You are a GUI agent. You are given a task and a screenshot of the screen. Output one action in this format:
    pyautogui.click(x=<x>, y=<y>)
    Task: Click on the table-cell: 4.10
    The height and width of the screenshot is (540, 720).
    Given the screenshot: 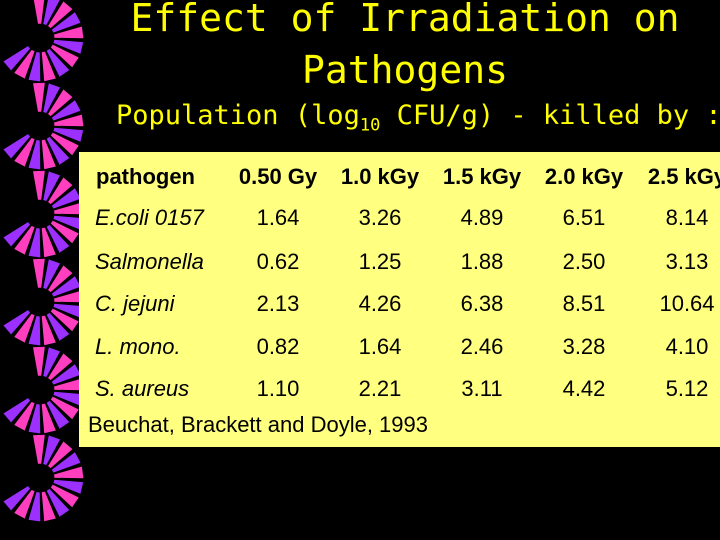 What is the action you would take?
    pyautogui.click(x=687, y=346)
    